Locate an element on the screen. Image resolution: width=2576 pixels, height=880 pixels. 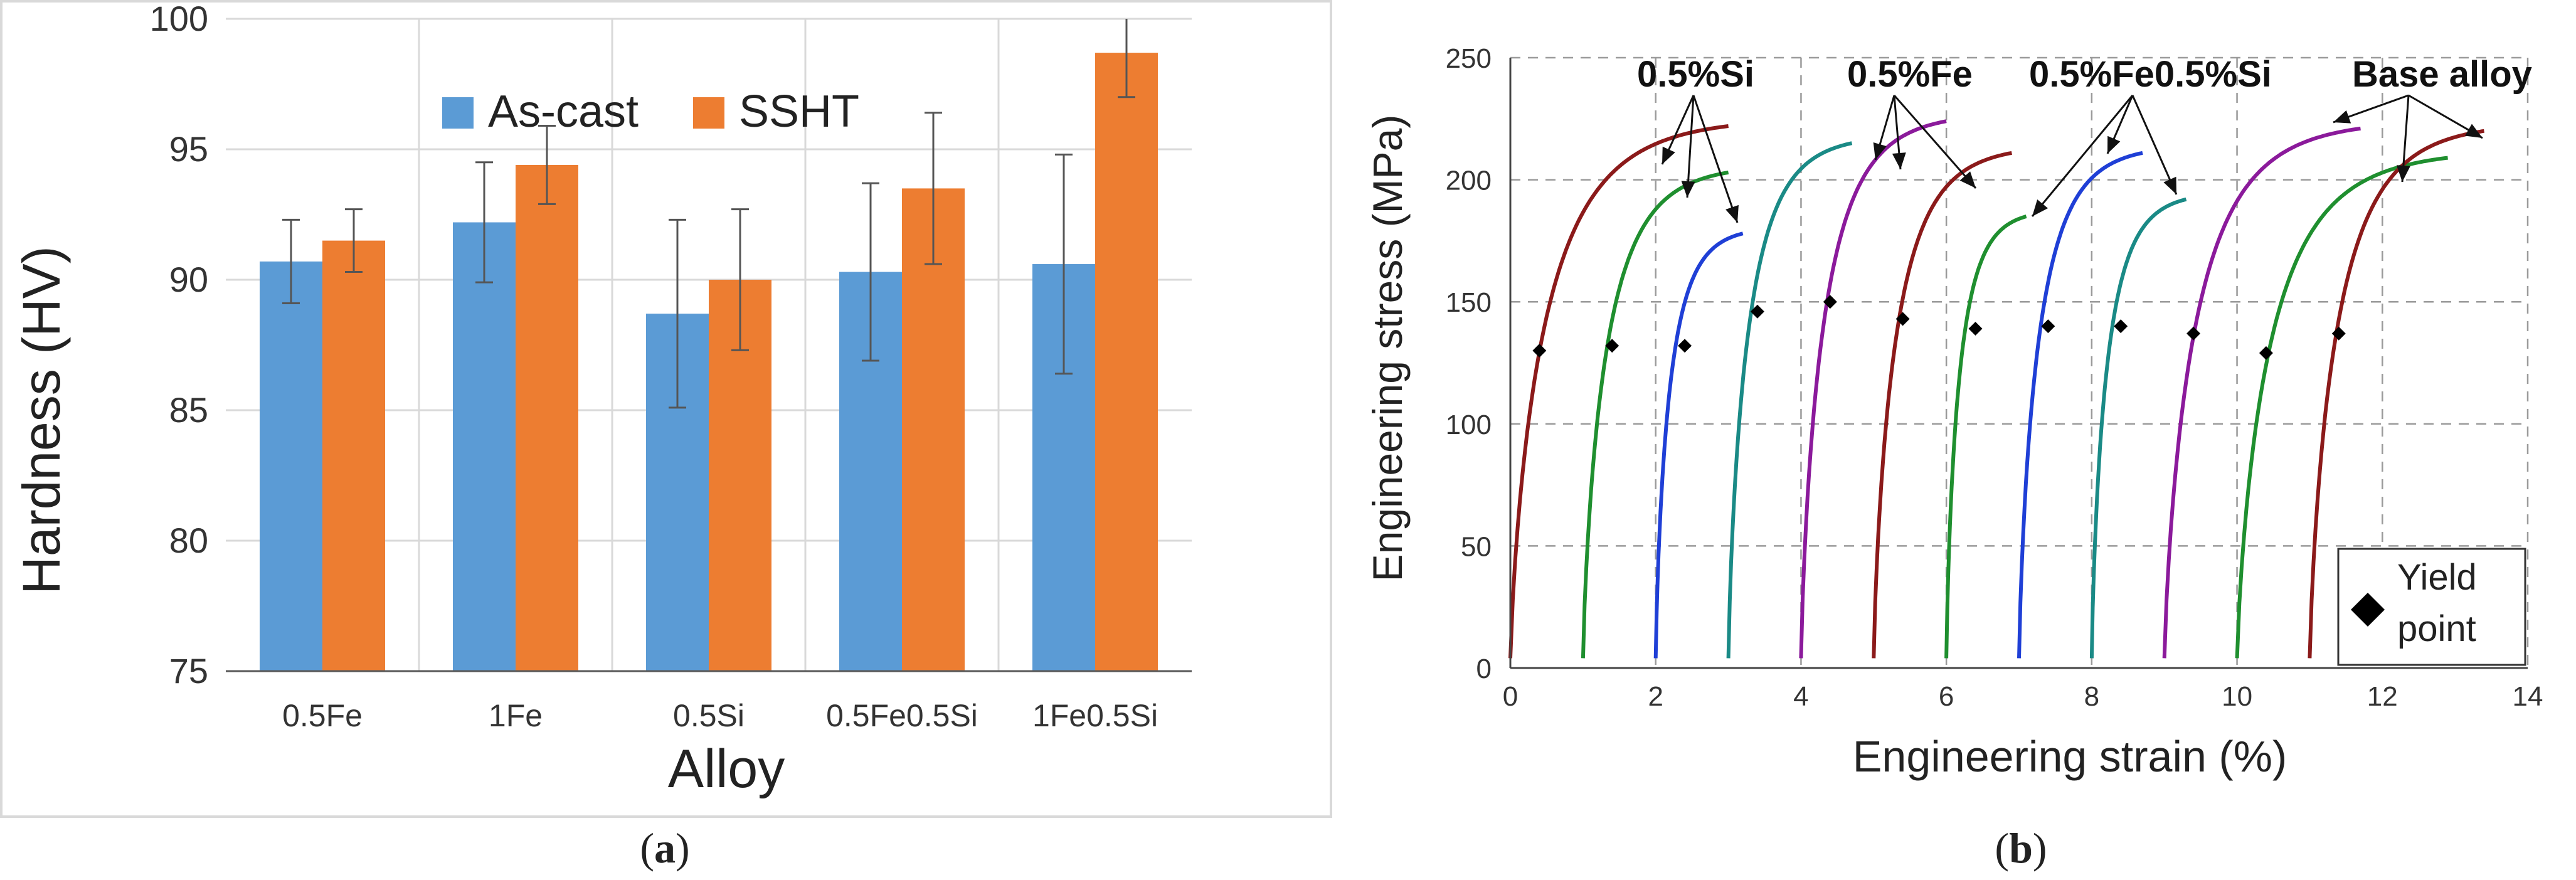
bar-ssht-1fe is located at coordinates (547, 418).